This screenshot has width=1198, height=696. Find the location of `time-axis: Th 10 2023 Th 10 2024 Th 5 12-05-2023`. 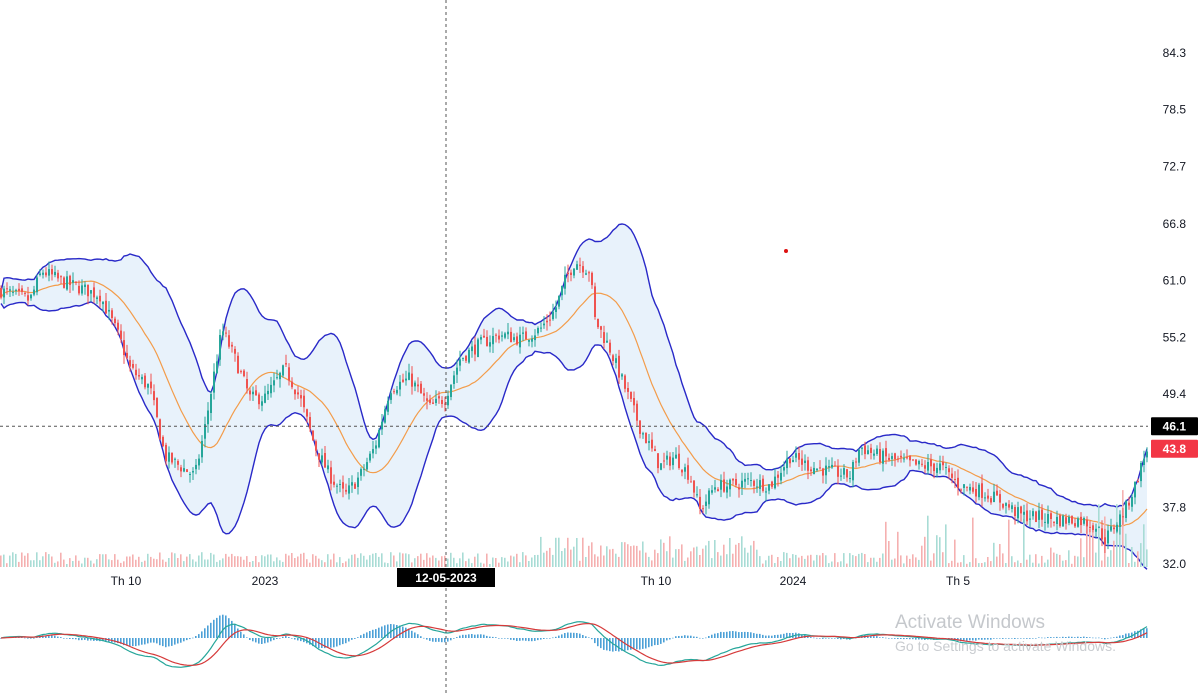

time-axis: Th 10 2023 Th 10 2024 Th 5 12-05-2023 is located at coordinates (541, 578).